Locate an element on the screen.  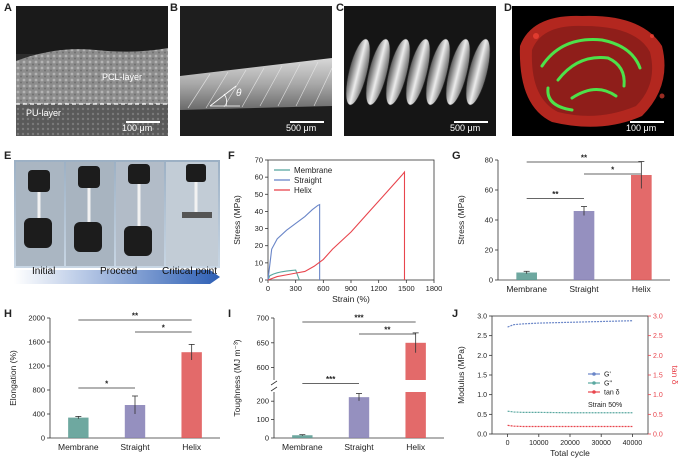
strain-annotation: Strain 50% is located at coordinates (605, 405).